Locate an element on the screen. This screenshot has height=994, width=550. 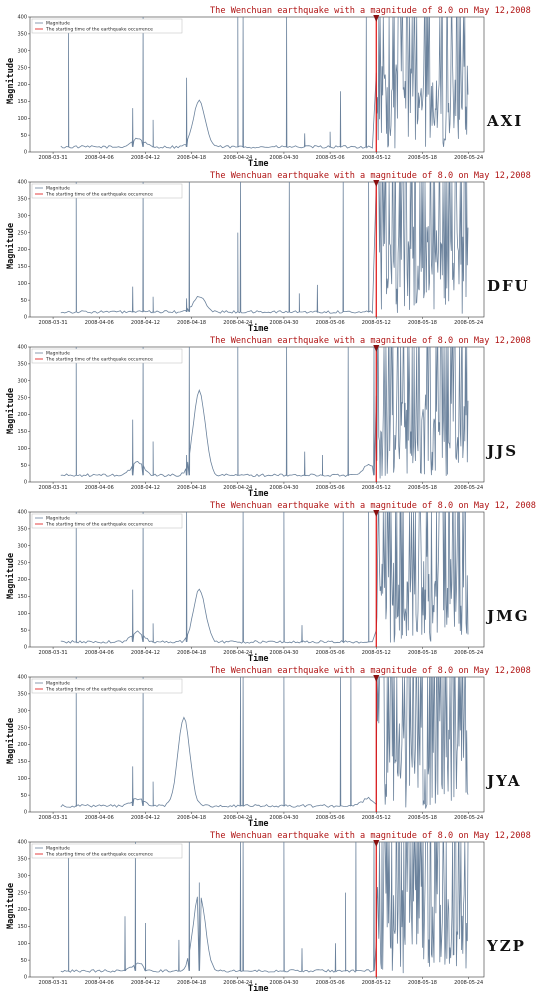
station-label: JMG is located at coordinates (508, 616).